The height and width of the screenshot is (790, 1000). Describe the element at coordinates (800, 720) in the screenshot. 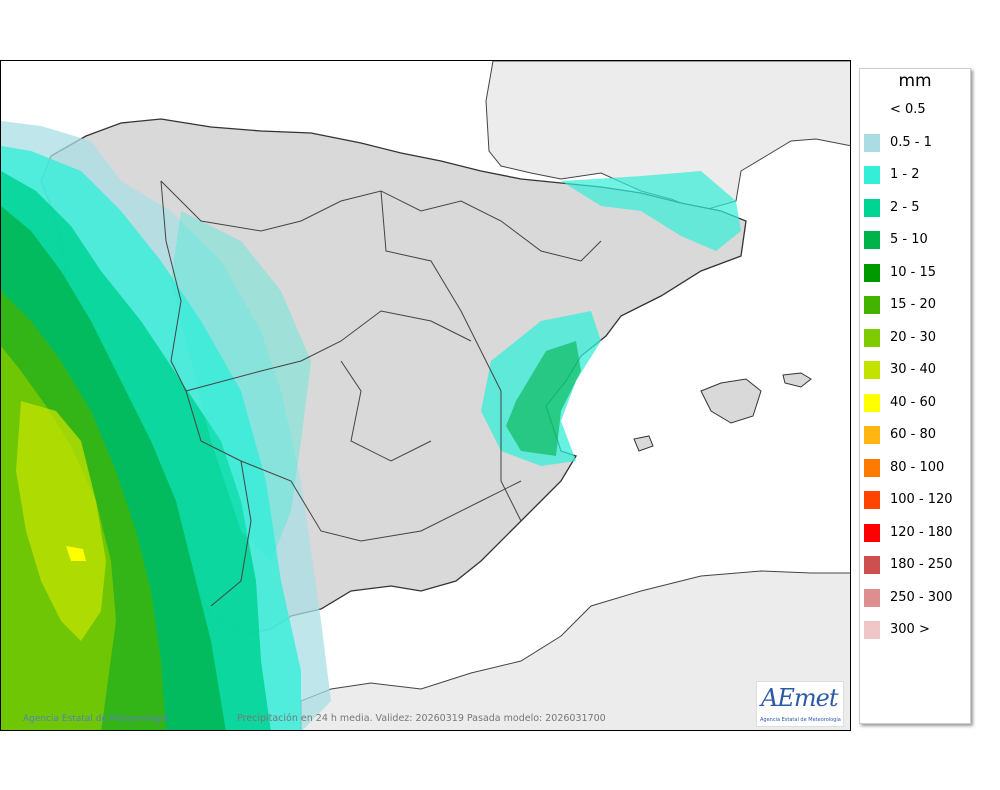

I see `logo-subtitle: Agencia Estatal de Meteorología` at that location.